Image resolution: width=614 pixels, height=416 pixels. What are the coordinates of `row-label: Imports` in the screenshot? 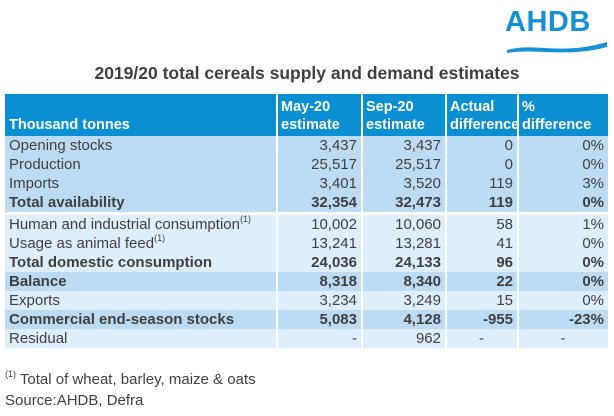 It's located at (141, 183).